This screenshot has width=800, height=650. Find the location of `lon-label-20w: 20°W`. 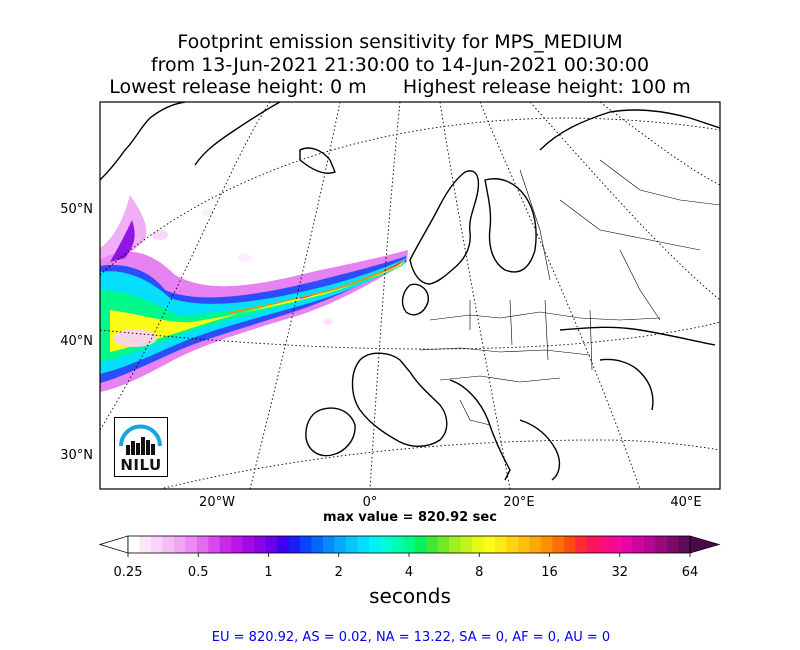

lon-label-20w: 20°W is located at coordinates (217, 502).